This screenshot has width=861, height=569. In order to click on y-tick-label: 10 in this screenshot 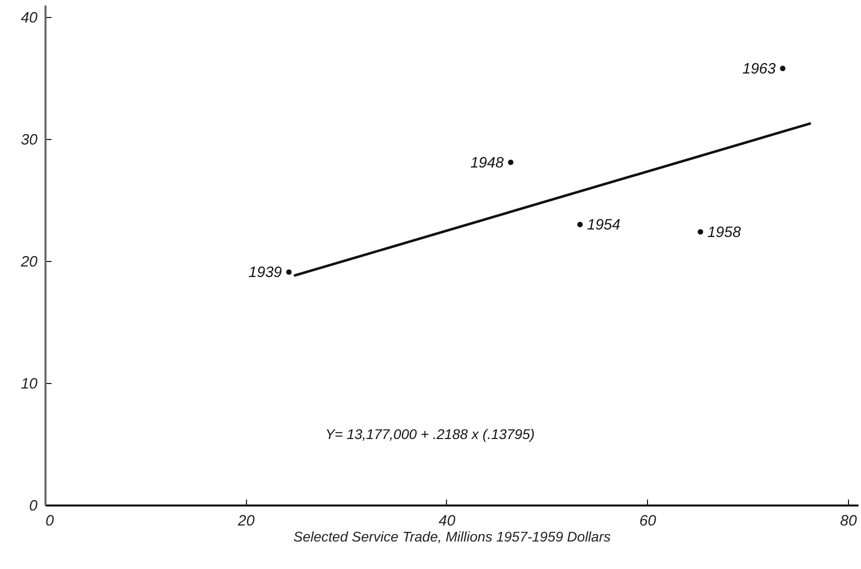, I will do `click(29, 384)`.